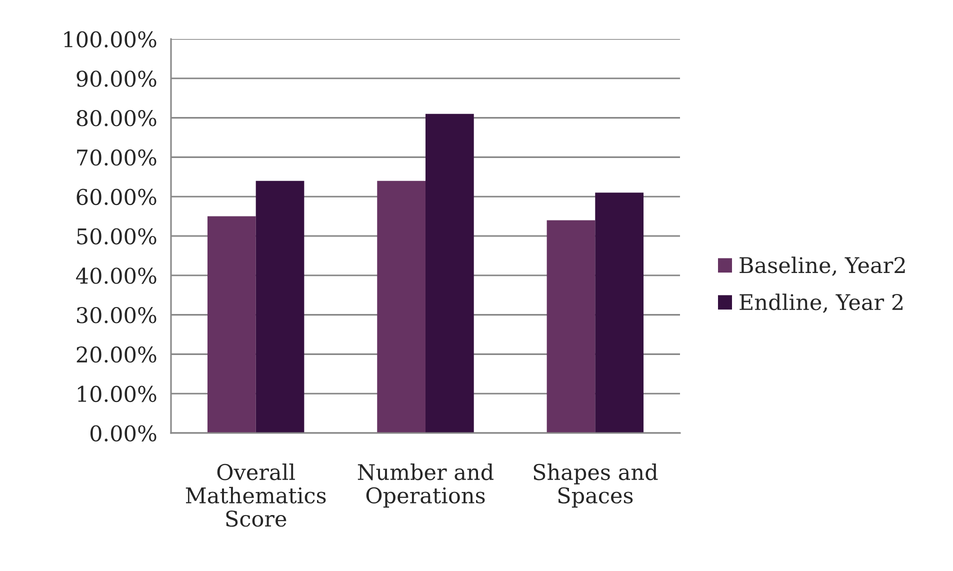 The width and height of the screenshot is (953, 571). What do you see at coordinates (116, 157) in the screenshot?
I see `y-tick-label: 70.00%` at bounding box center [116, 157].